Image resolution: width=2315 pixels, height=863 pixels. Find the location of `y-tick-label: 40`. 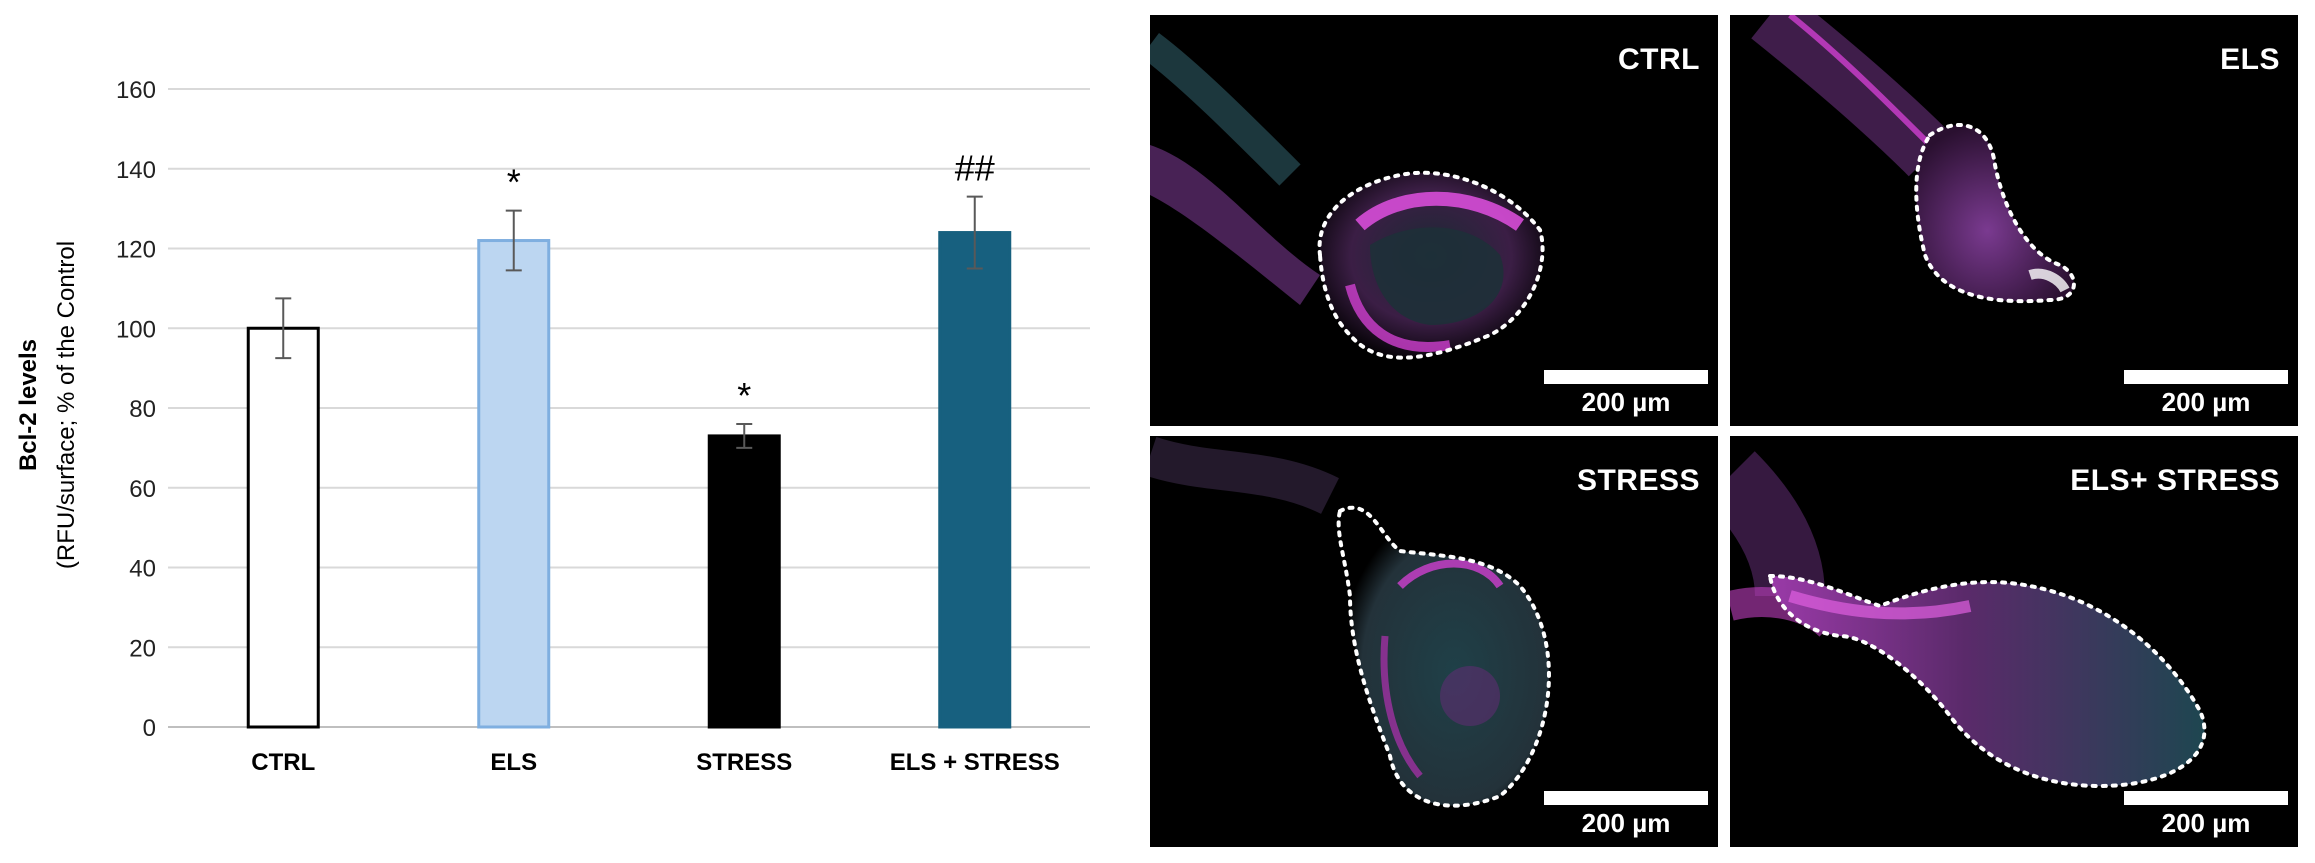

y-tick-label: 40 is located at coordinates (142, 569).